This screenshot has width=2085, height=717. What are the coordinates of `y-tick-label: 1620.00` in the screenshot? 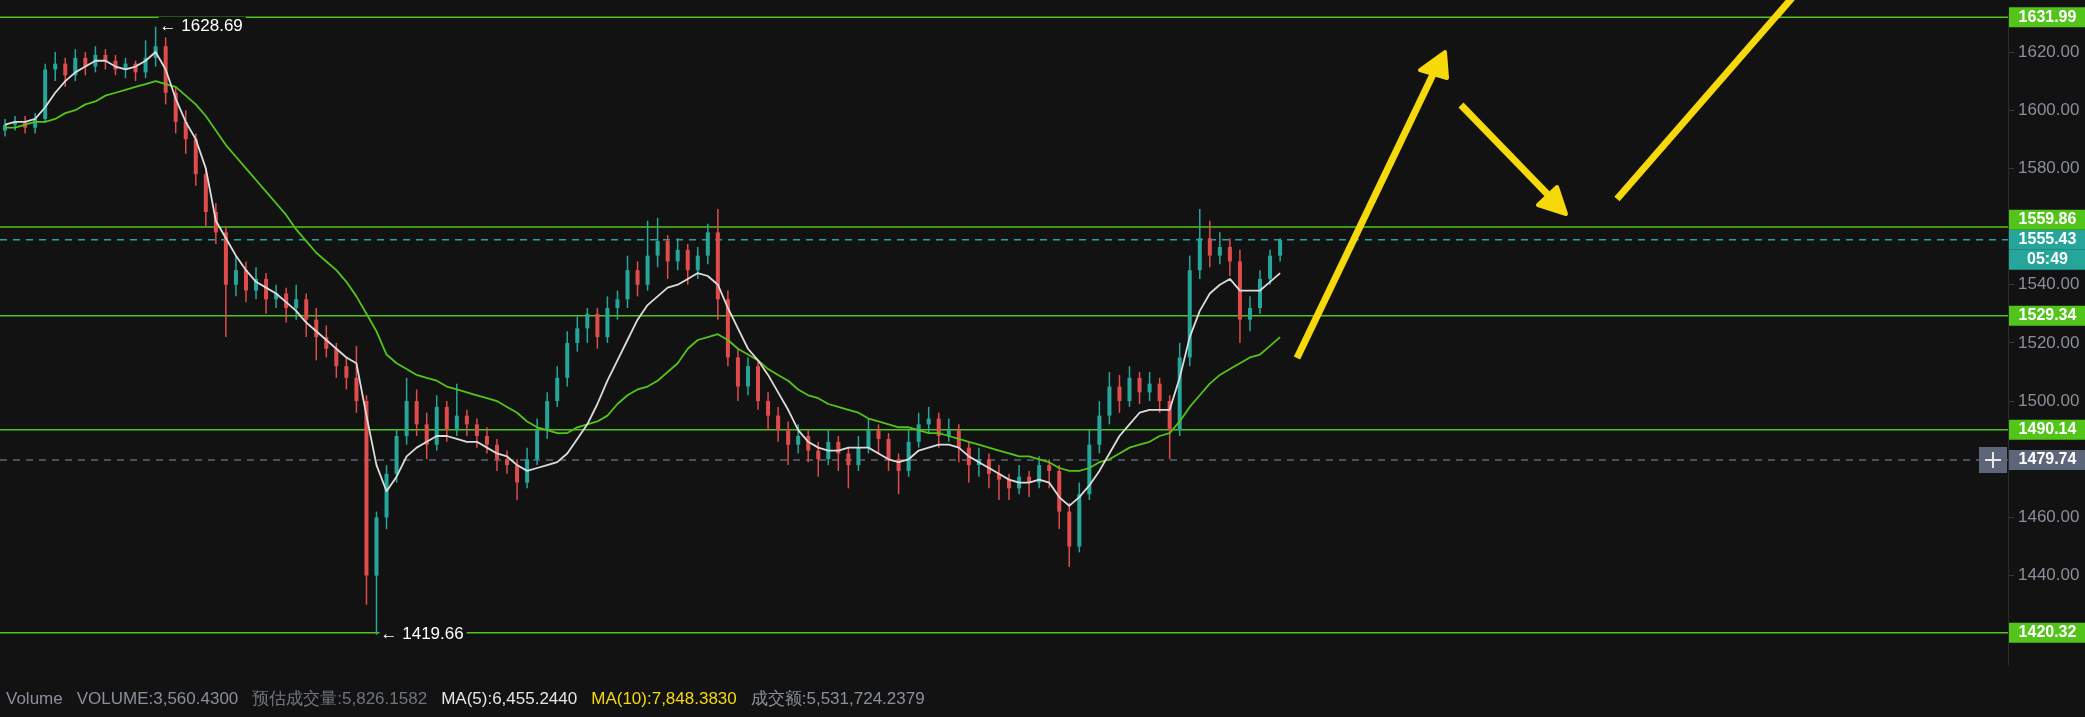 It's located at (2049, 51).